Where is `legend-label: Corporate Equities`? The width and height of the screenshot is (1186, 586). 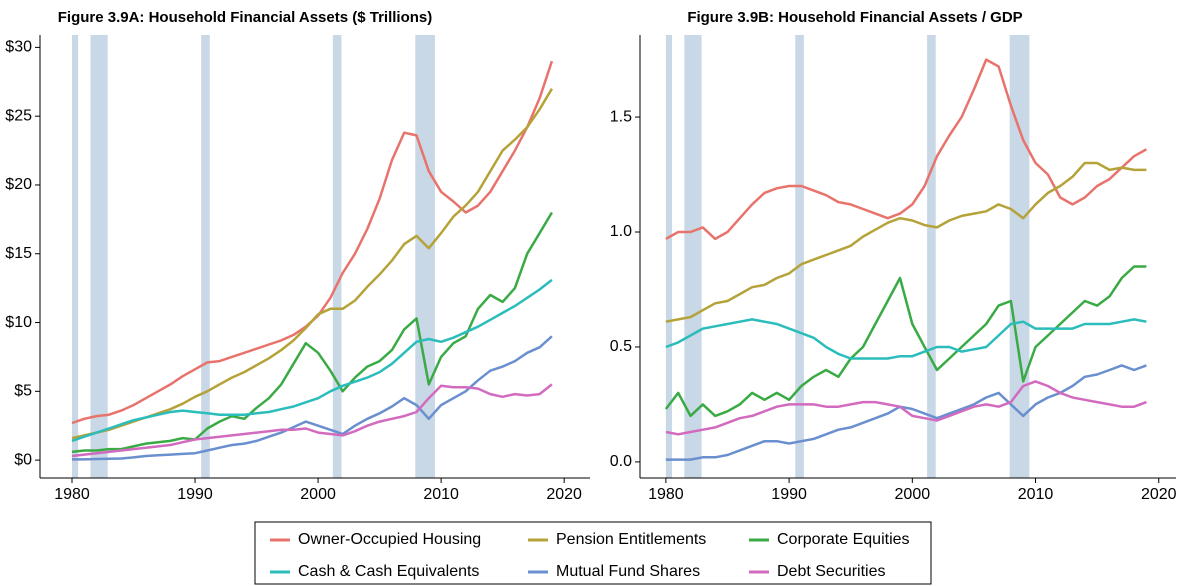 legend-label: Corporate Equities is located at coordinates (843, 539).